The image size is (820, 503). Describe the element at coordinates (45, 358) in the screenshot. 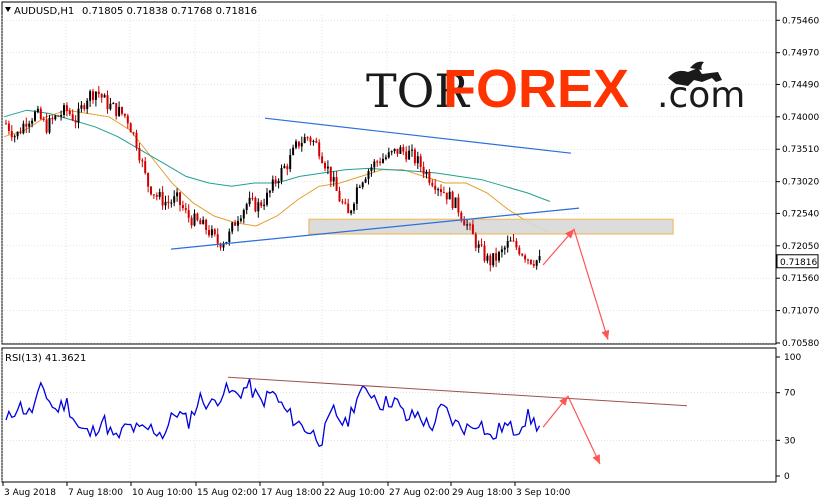

I see `rsi-label: RSI(13) 41.3621` at that location.